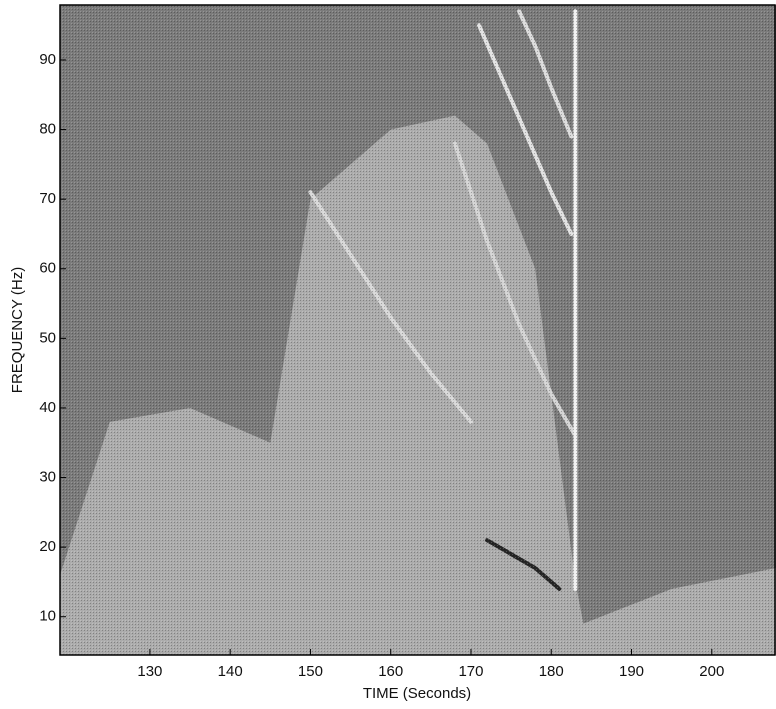 The image size is (776, 709). Describe the element at coordinates (417, 693) in the screenshot. I see `x-axis-label: TIME (Seconds)` at that location.